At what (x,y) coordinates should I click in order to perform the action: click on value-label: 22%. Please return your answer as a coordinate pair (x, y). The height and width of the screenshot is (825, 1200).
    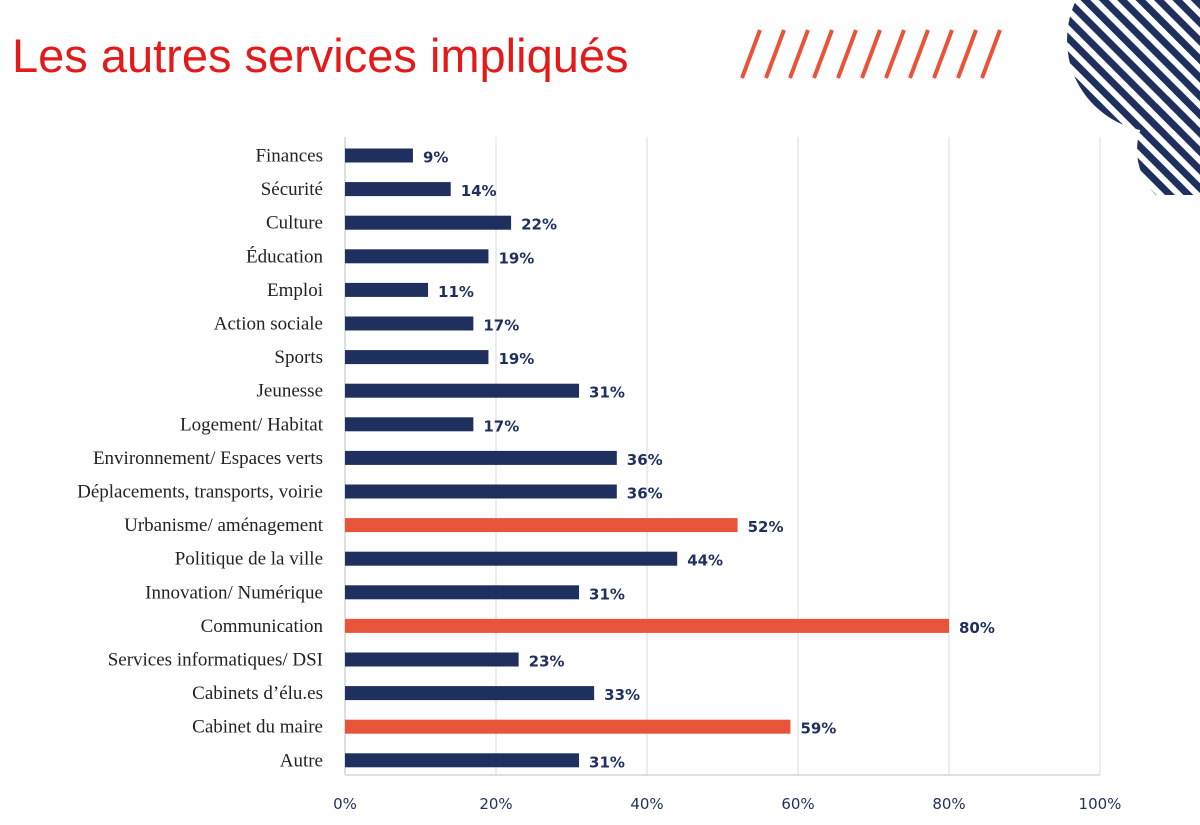
    Looking at the image, I should click on (539, 225).